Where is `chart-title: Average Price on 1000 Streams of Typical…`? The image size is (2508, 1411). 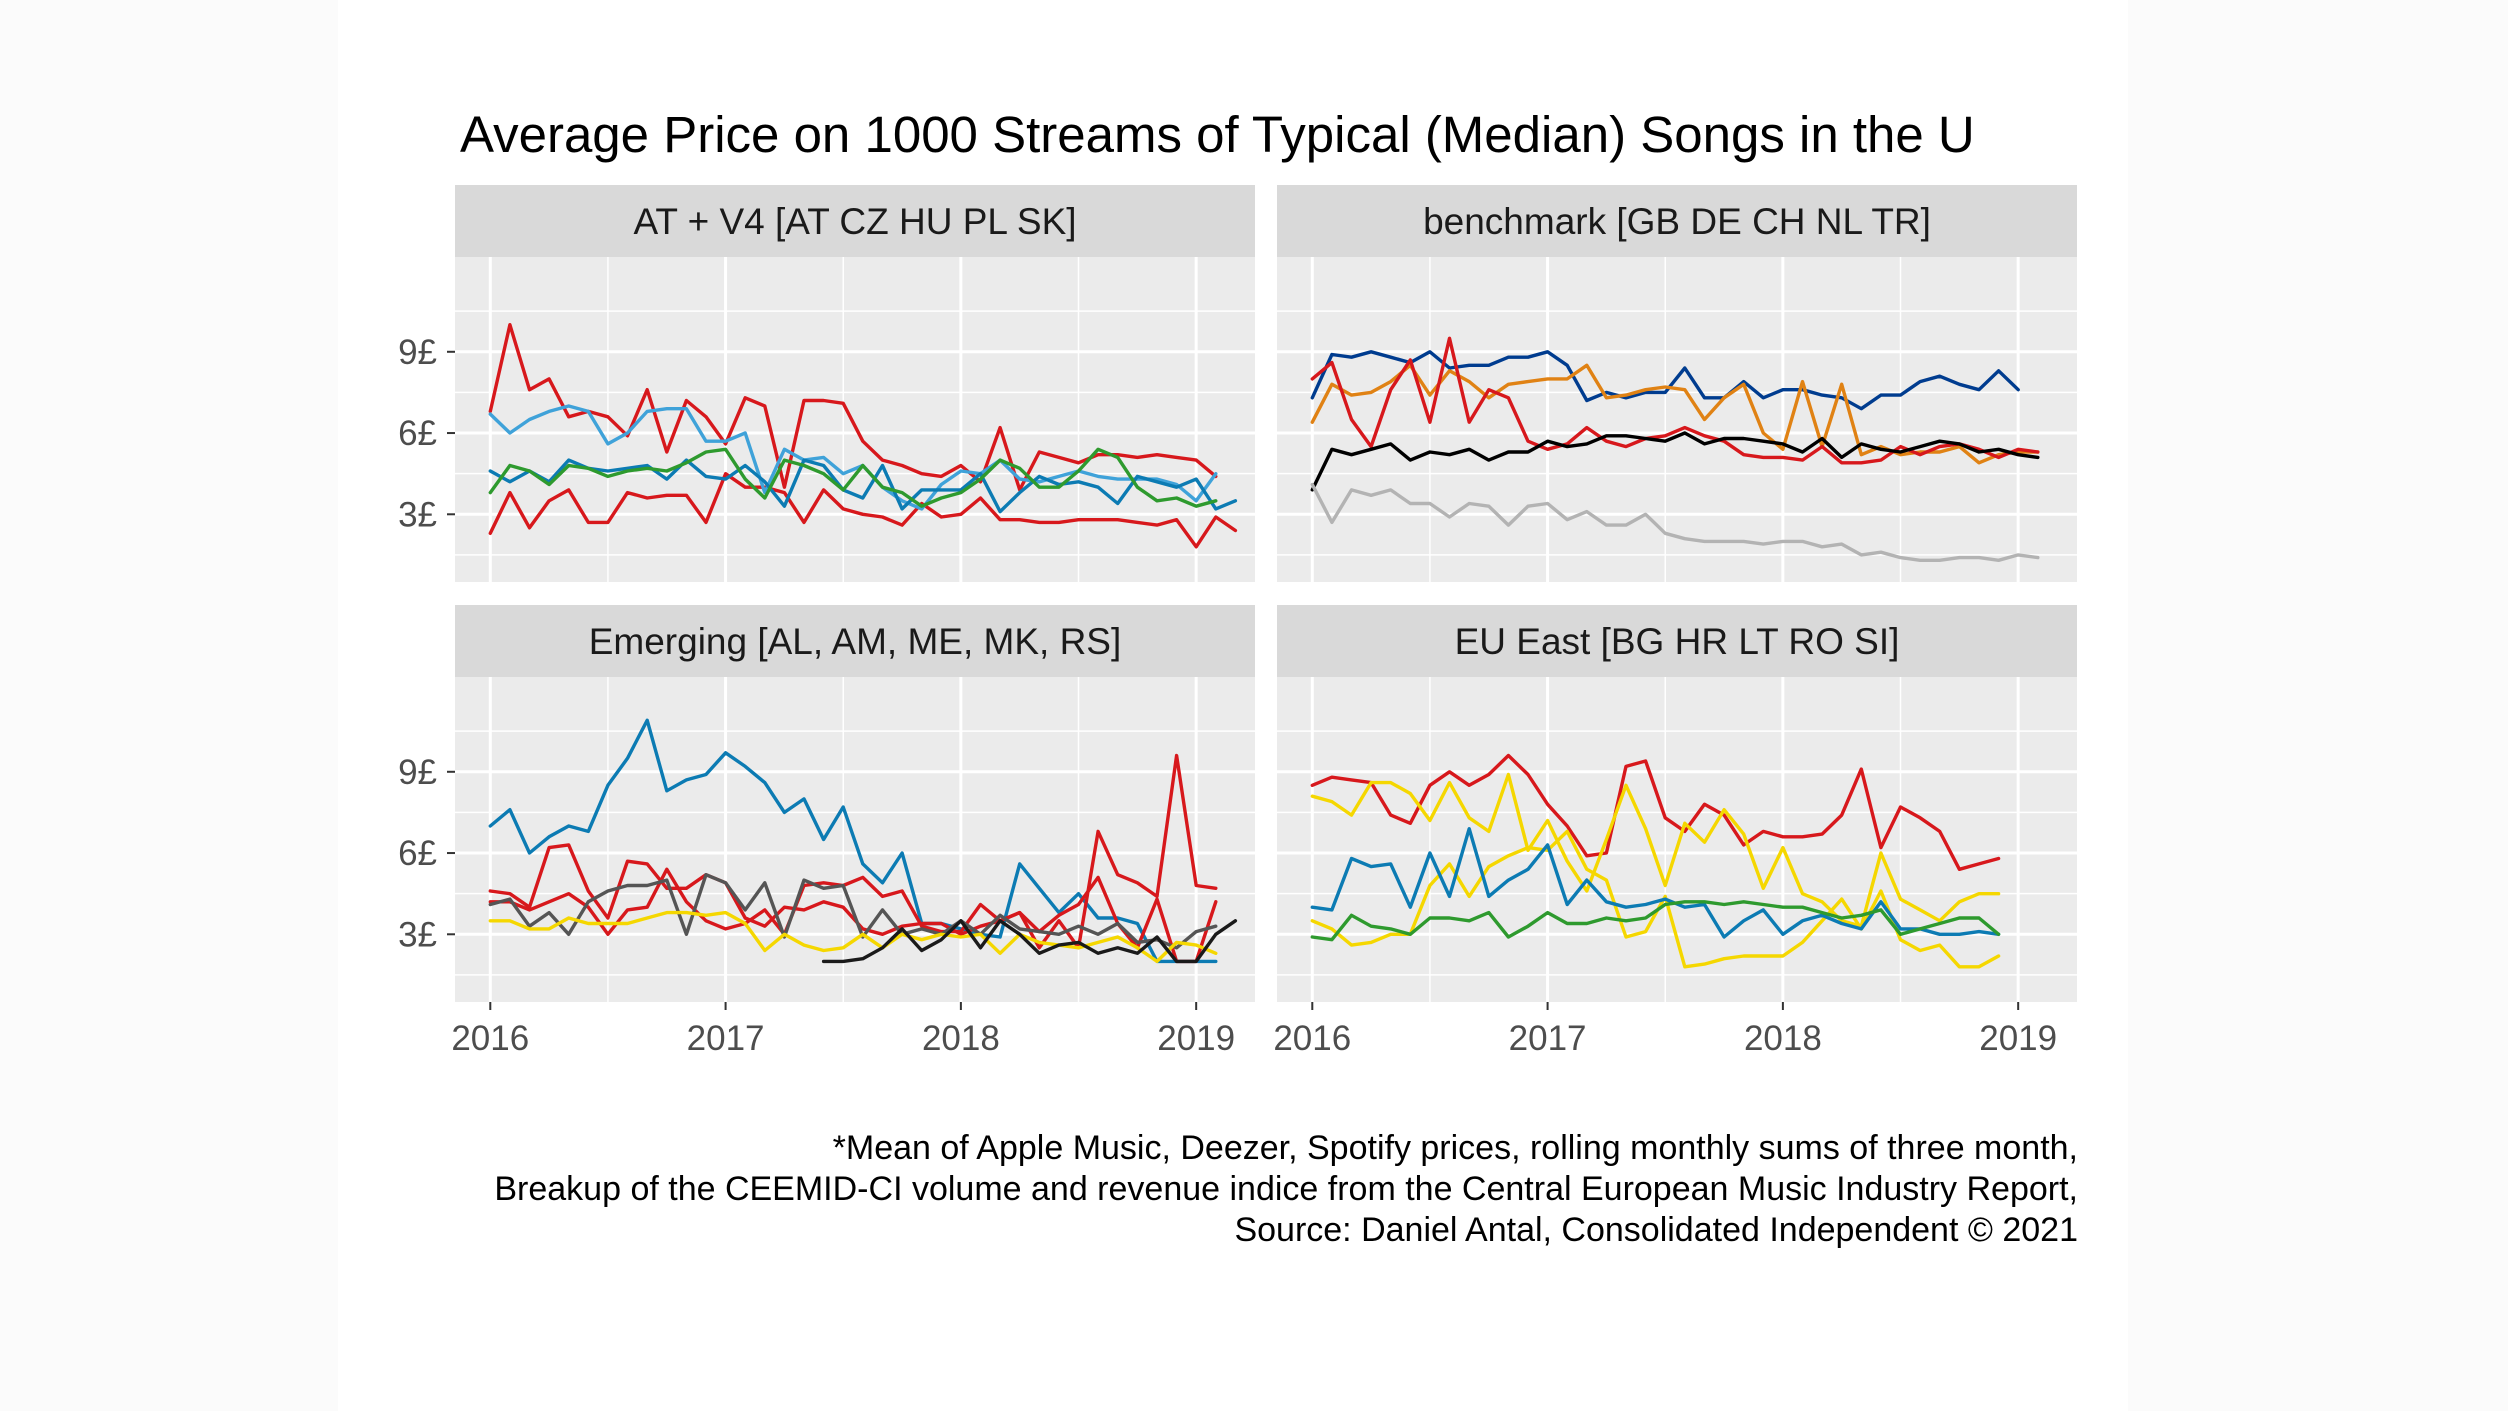 chart-title: Average Price on 1000 Streams of Typical… is located at coordinates (1217, 134).